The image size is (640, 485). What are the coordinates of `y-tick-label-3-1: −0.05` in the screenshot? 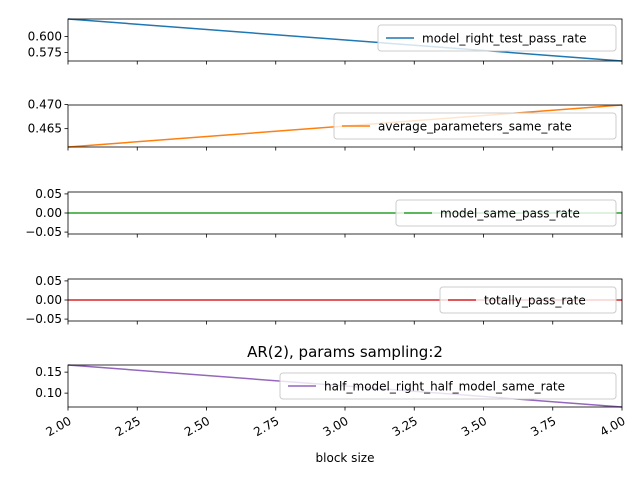 It's located at (43, 232).